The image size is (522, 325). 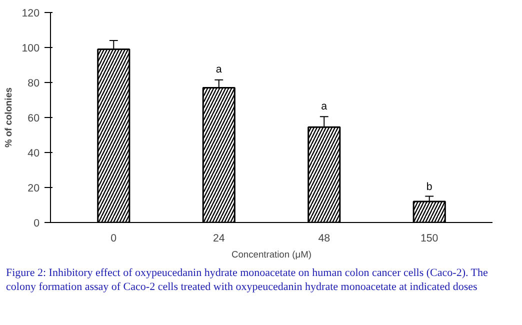 What do you see at coordinates (324, 238) in the screenshot?
I see `x-tick-label: 48` at bounding box center [324, 238].